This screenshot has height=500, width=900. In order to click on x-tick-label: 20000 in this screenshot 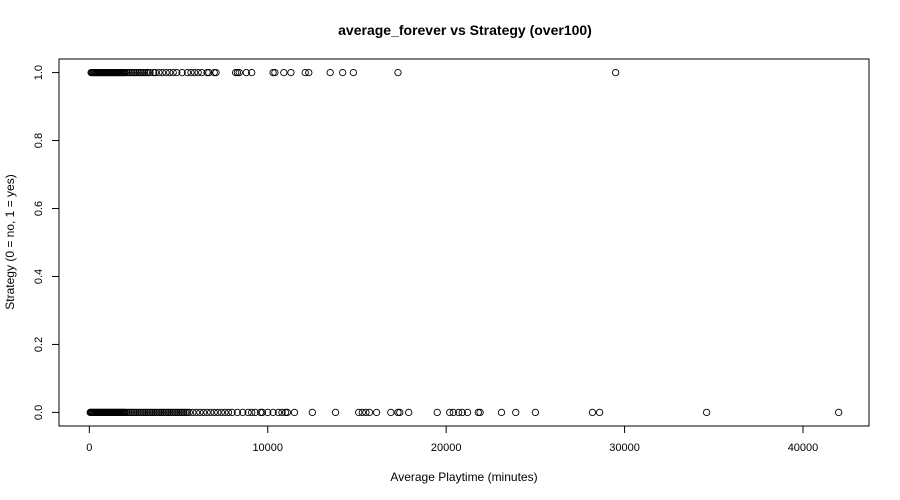, I will do `click(446, 448)`.